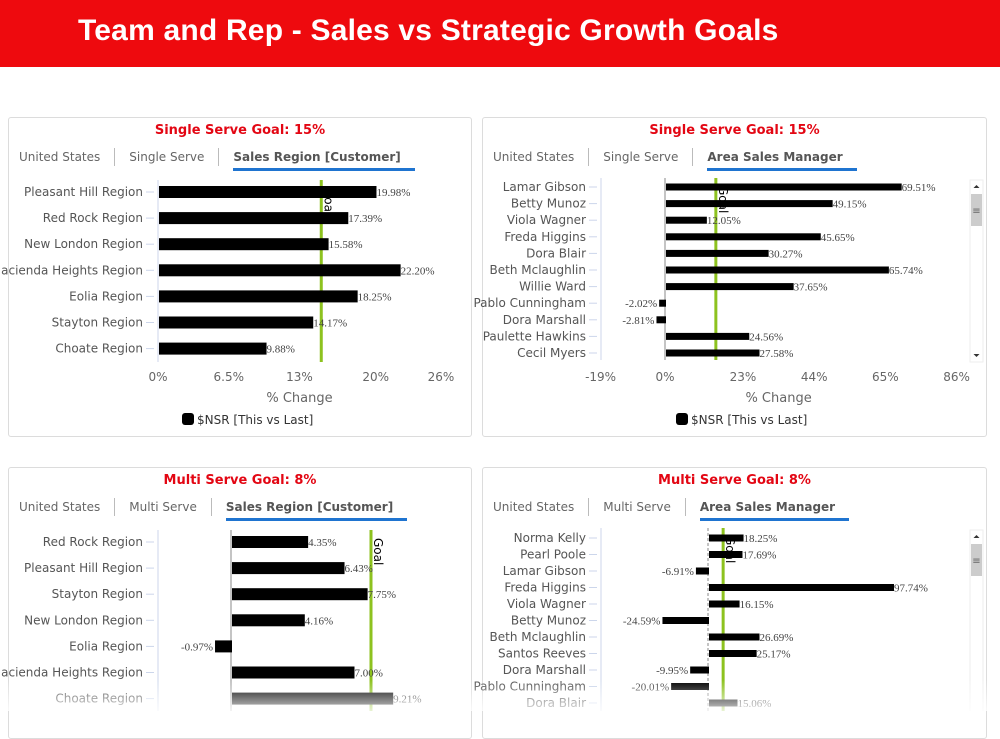 The height and width of the screenshot is (739, 1000). What do you see at coordinates (759, 556) in the screenshot?
I see `data-label: 17.69%` at bounding box center [759, 556].